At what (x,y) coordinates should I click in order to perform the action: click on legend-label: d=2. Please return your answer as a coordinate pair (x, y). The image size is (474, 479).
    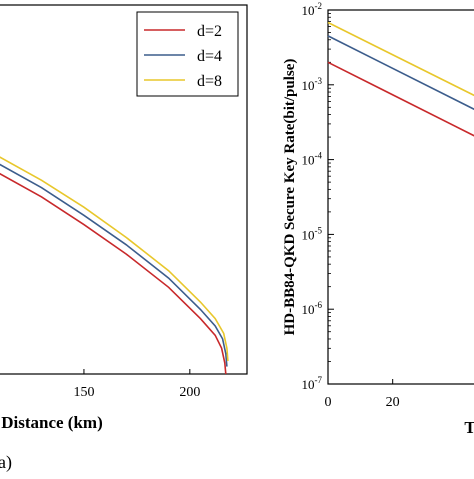
    Looking at the image, I should click on (209, 31).